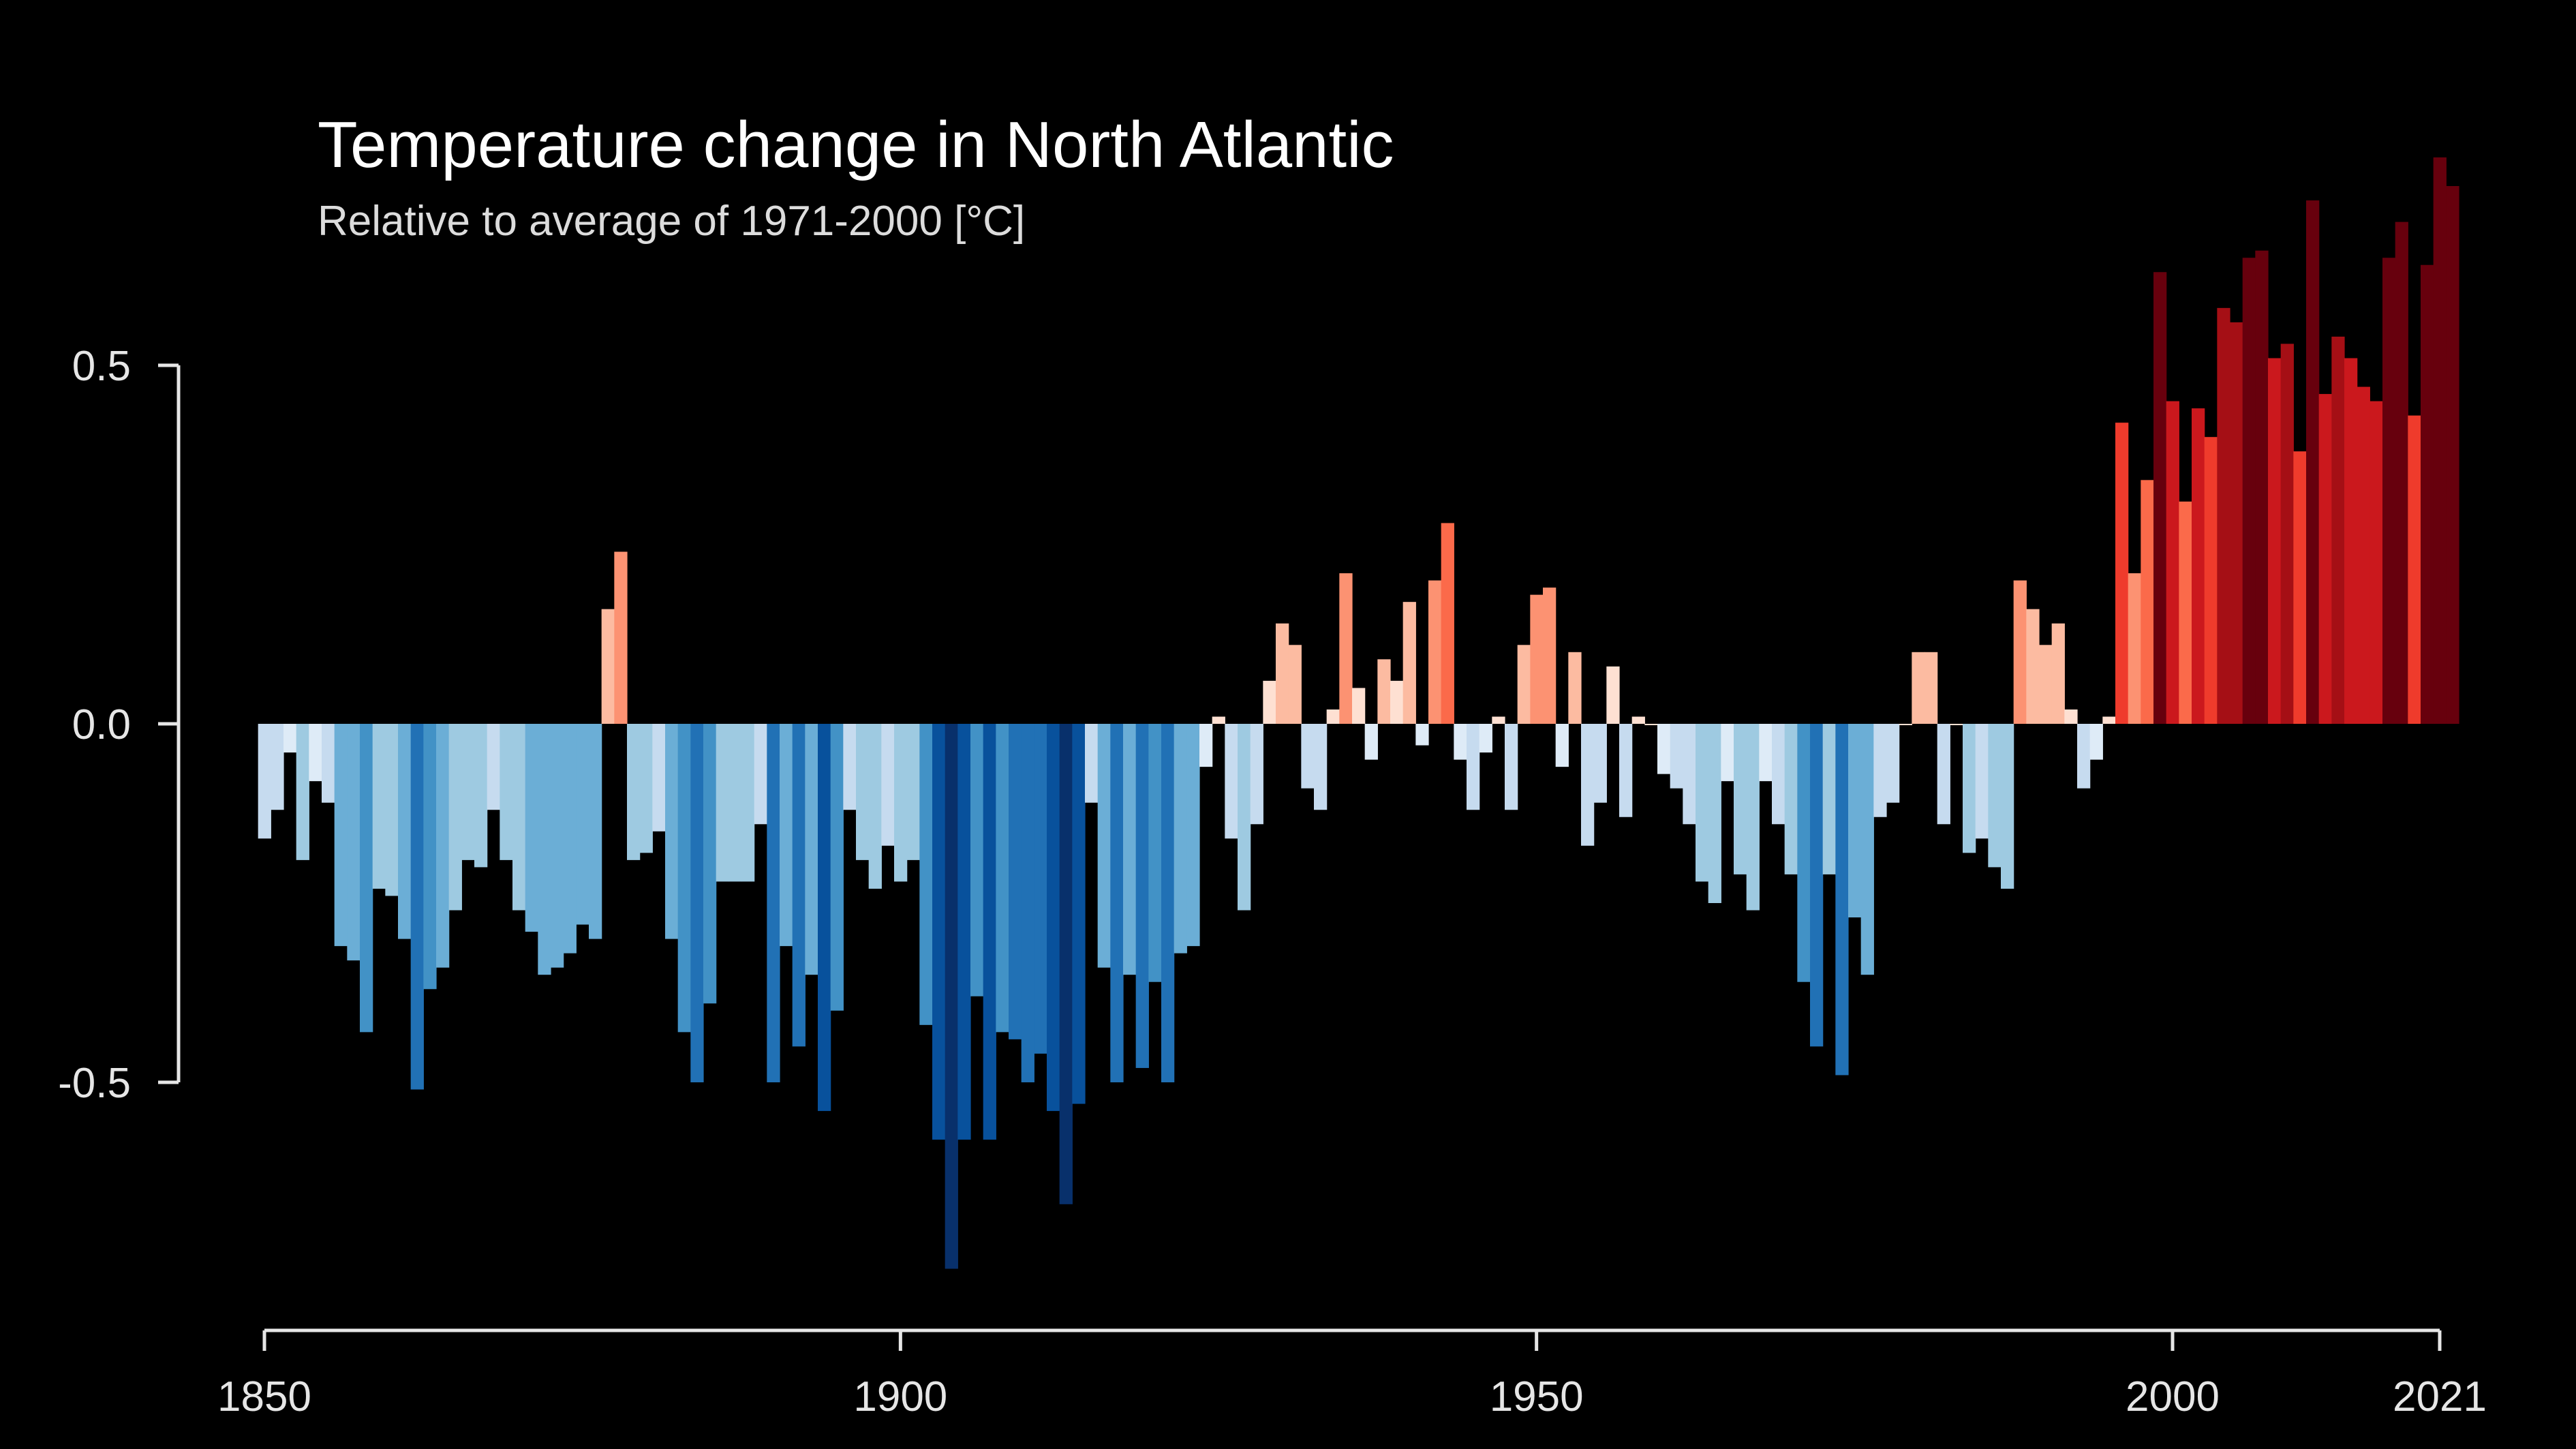 This screenshot has height=1449, width=2576. What do you see at coordinates (264, 1396) in the screenshot?
I see `x-tick-label: 1850` at bounding box center [264, 1396].